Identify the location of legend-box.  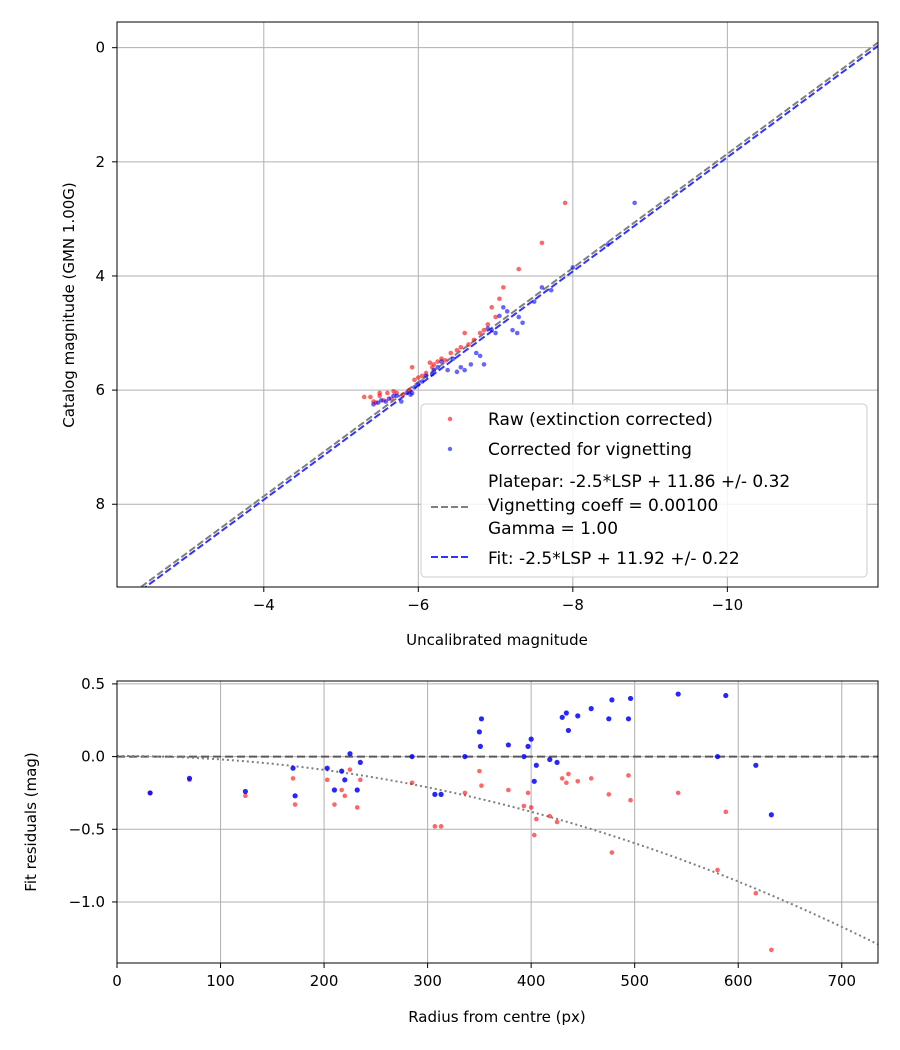
(644, 490).